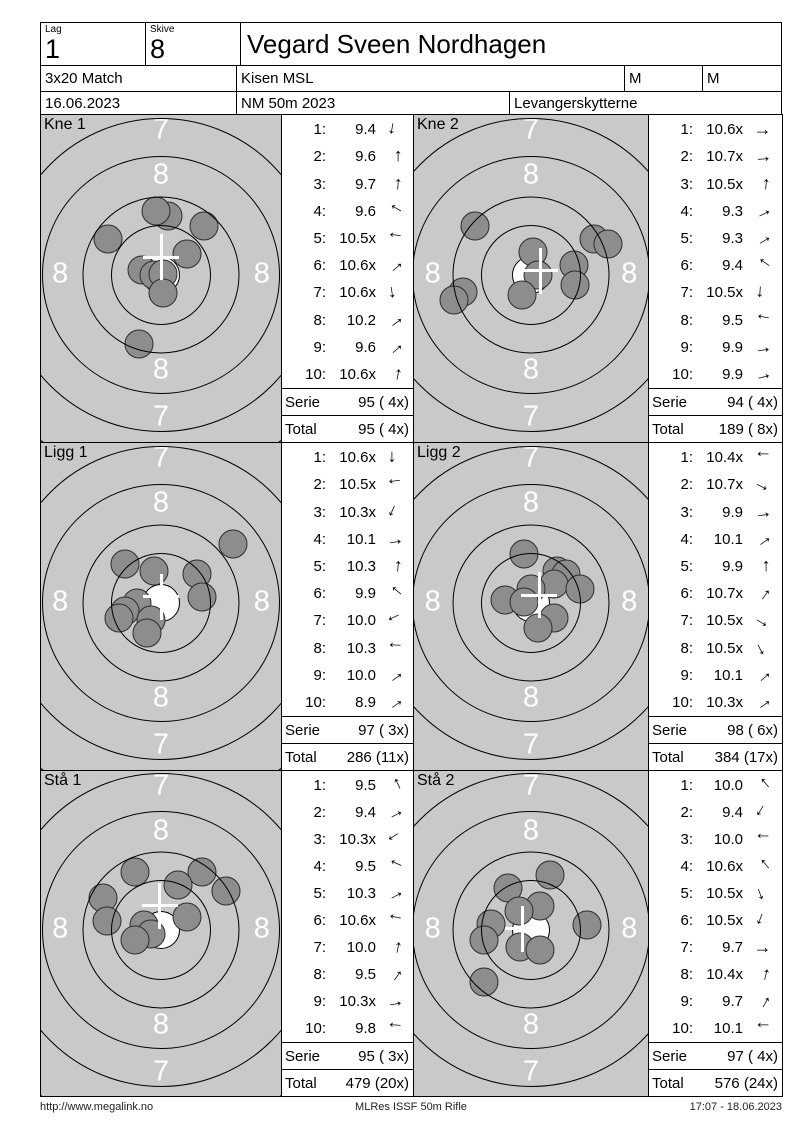  What do you see at coordinates (728, 539) in the screenshot?
I see `shot-value: 10.1` at bounding box center [728, 539].